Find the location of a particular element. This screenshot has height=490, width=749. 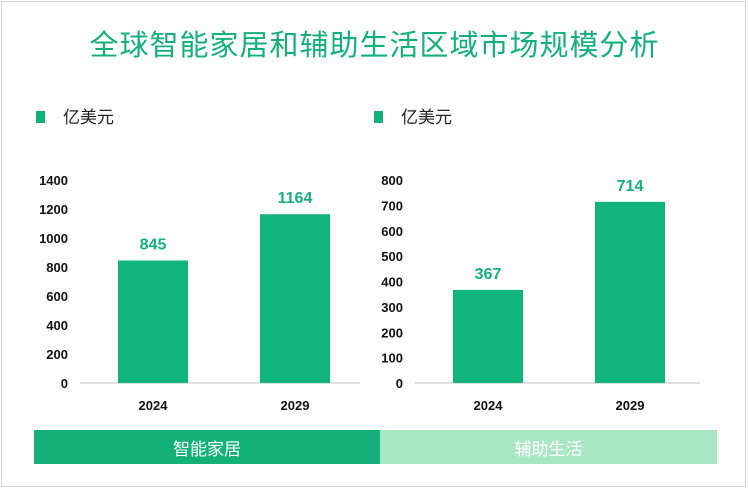

y-tick-label: 1400 is located at coordinates (53, 180).